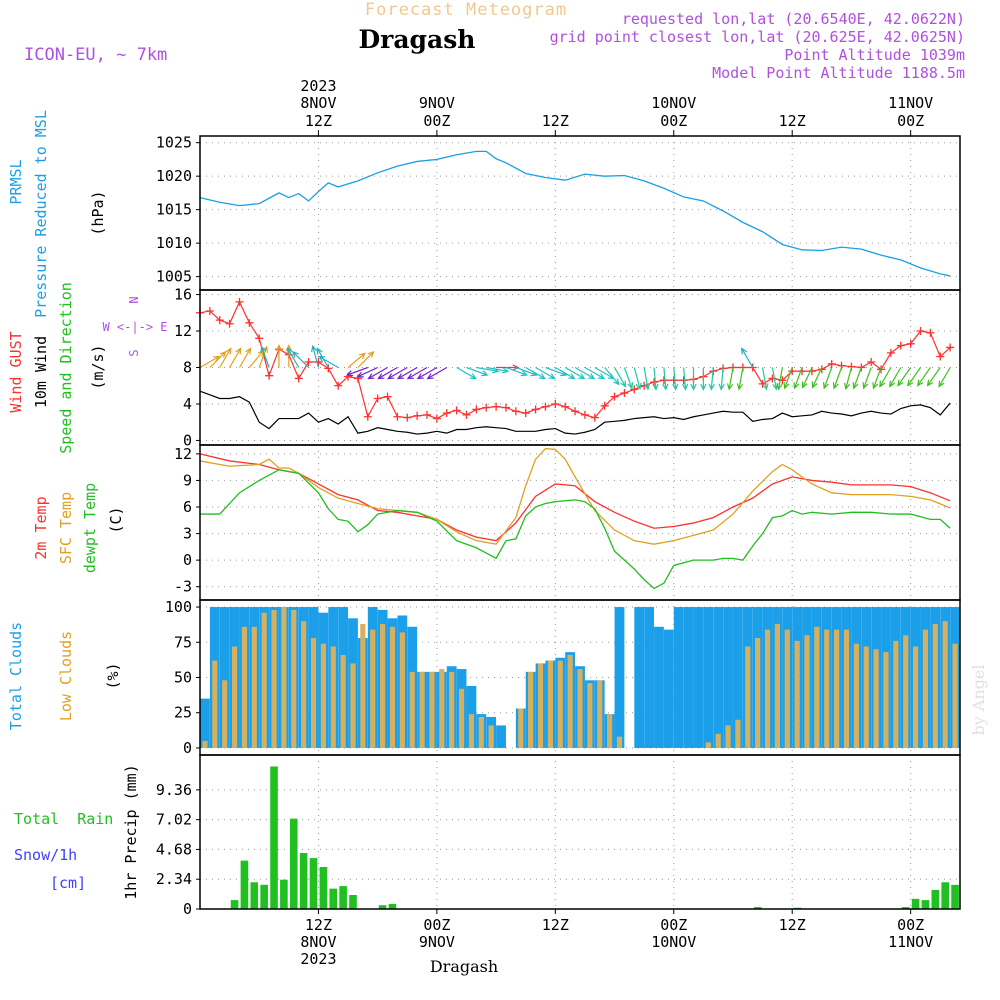 The image size is (1000, 1000). Describe the element at coordinates (673, 103) in the screenshot. I see `top-axis-date: 10NOV` at that location.